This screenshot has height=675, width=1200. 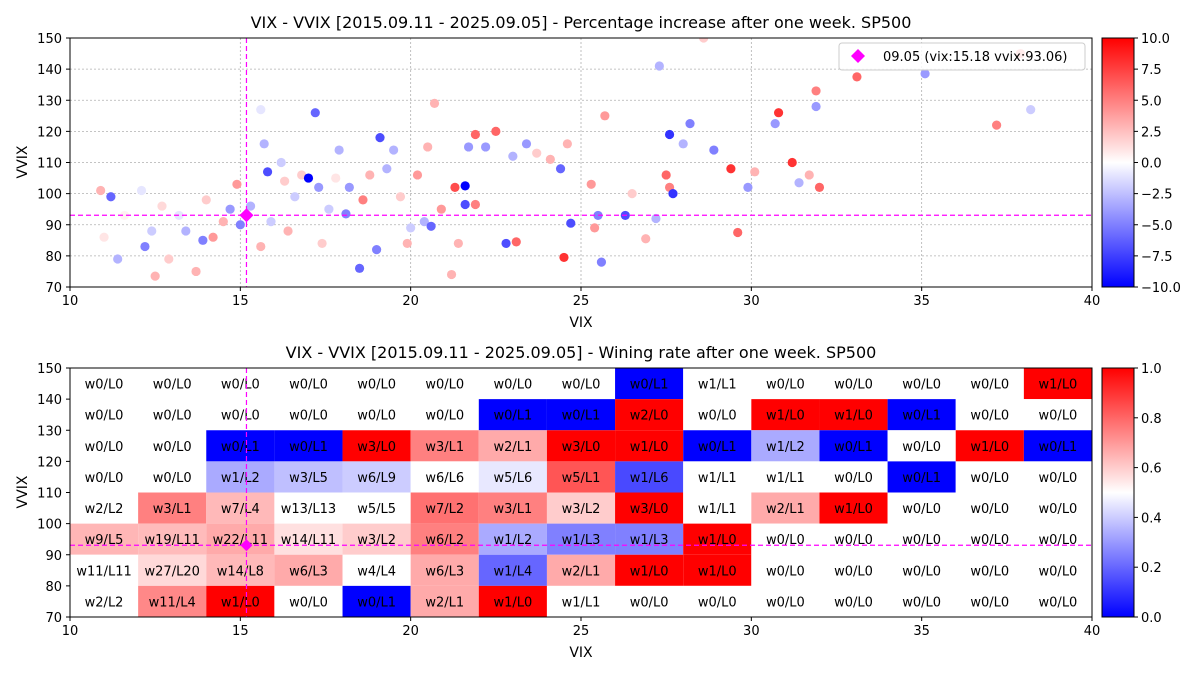 I want to click on heatmap-cell-label: w11/L4, so click(x=172, y=602).